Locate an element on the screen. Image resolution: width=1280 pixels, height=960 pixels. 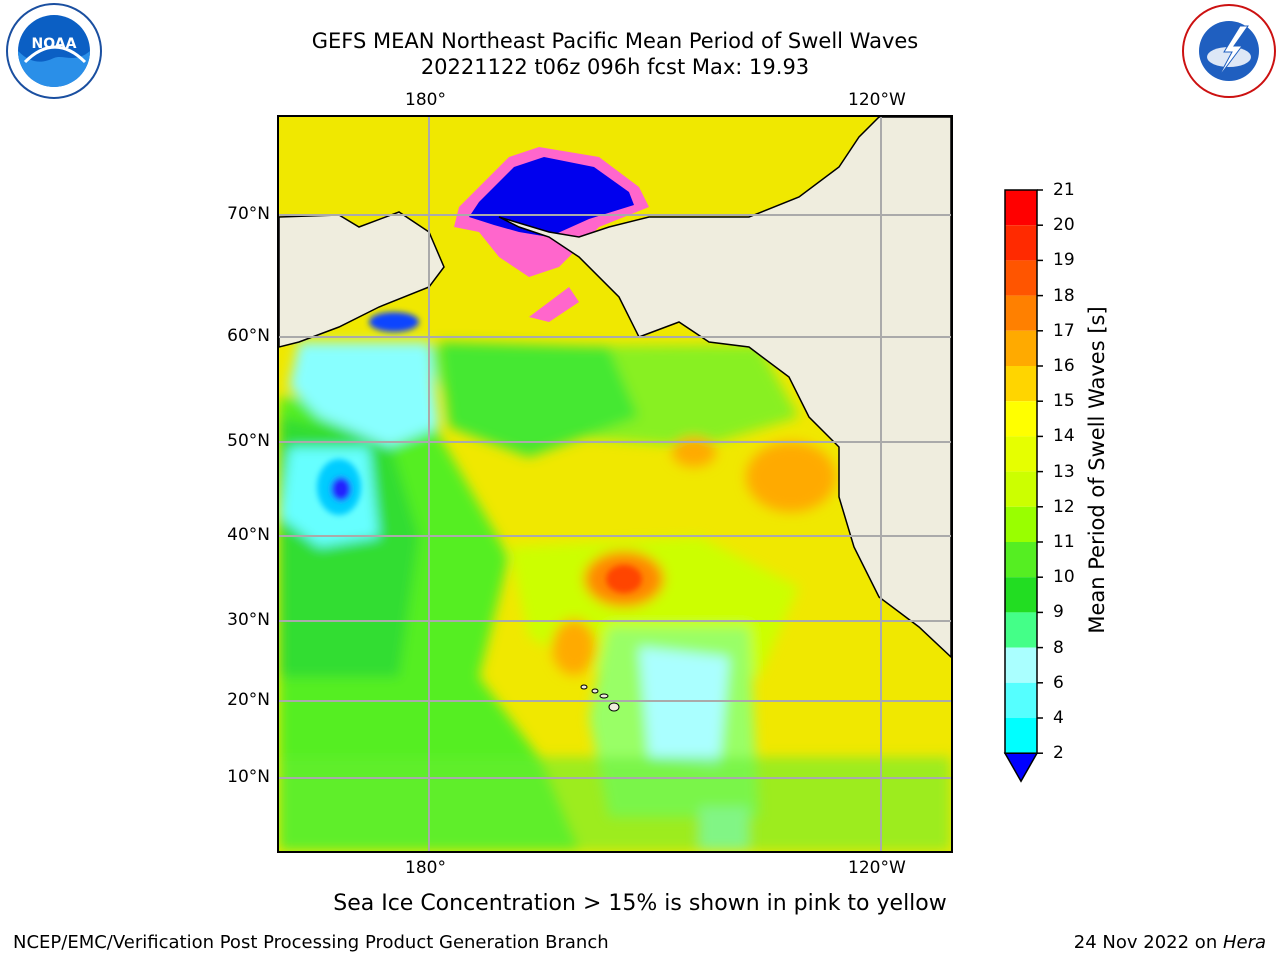
lat-label-50n: 50°N is located at coordinates (248, 441).